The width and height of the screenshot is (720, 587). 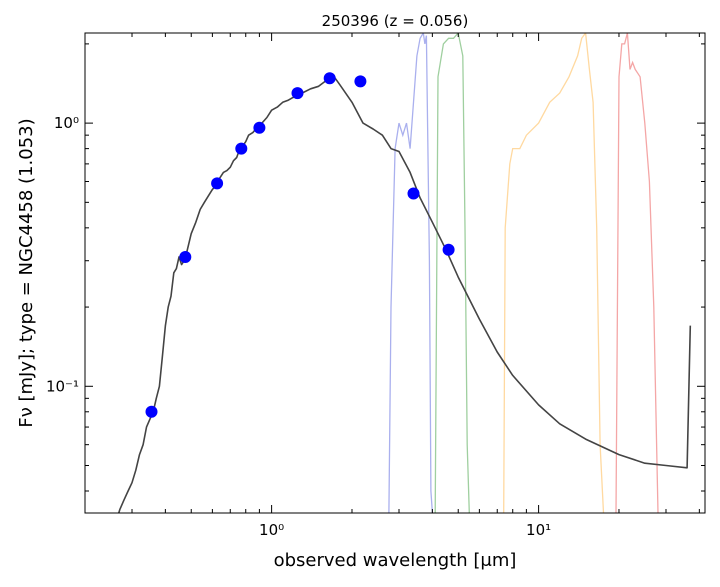 I want to click on y-axis-label: Fν [mJy]; type = NGC4458 (1.053), so click(x=26, y=272).